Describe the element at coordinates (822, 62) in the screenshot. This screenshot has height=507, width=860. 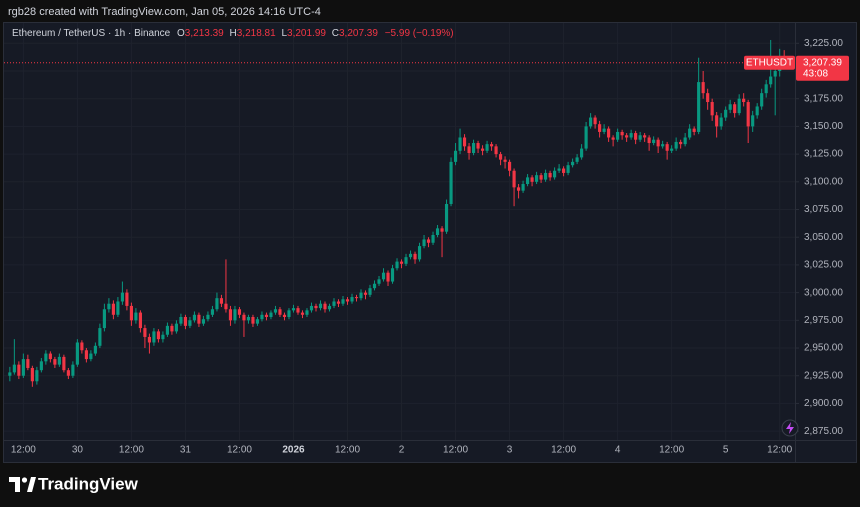
I see `last-price-label: 3,207.39` at that location.